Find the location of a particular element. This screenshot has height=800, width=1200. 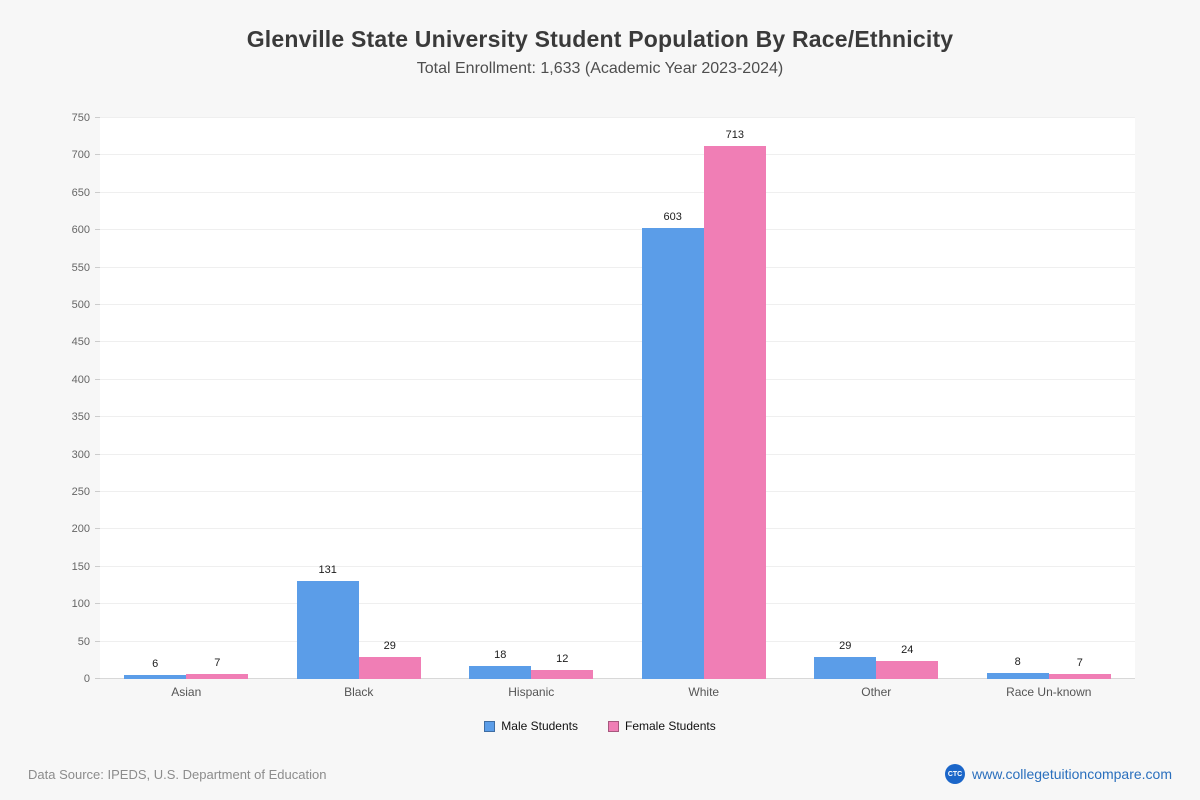

y-axis-tick-label: 300 is located at coordinates (80, 454).